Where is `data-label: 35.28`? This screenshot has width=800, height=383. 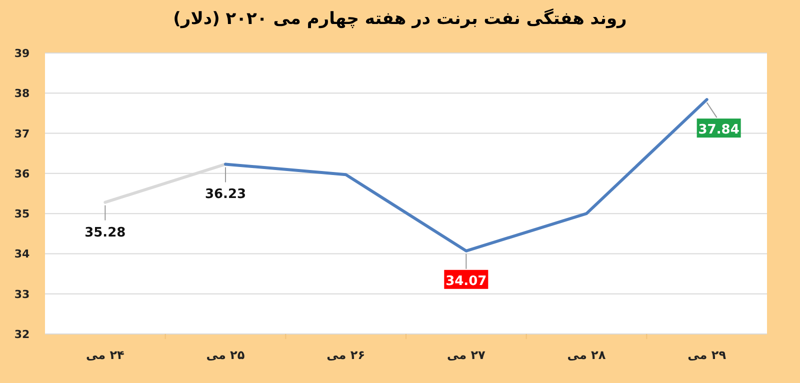 data-label: 35.28 is located at coordinates (105, 232).